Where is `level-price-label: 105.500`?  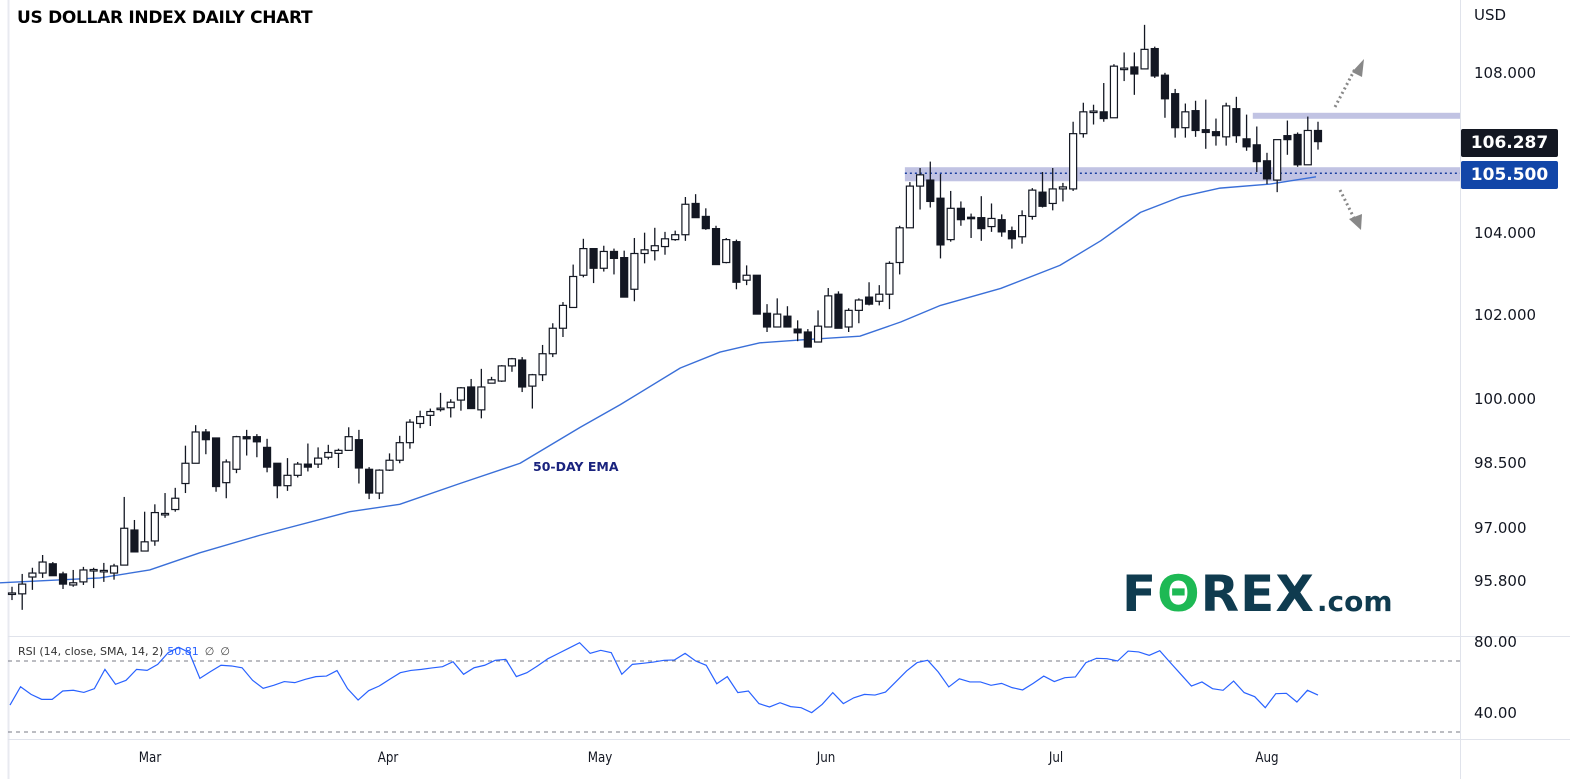 level-price-label: 105.500 is located at coordinates (1509, 175).